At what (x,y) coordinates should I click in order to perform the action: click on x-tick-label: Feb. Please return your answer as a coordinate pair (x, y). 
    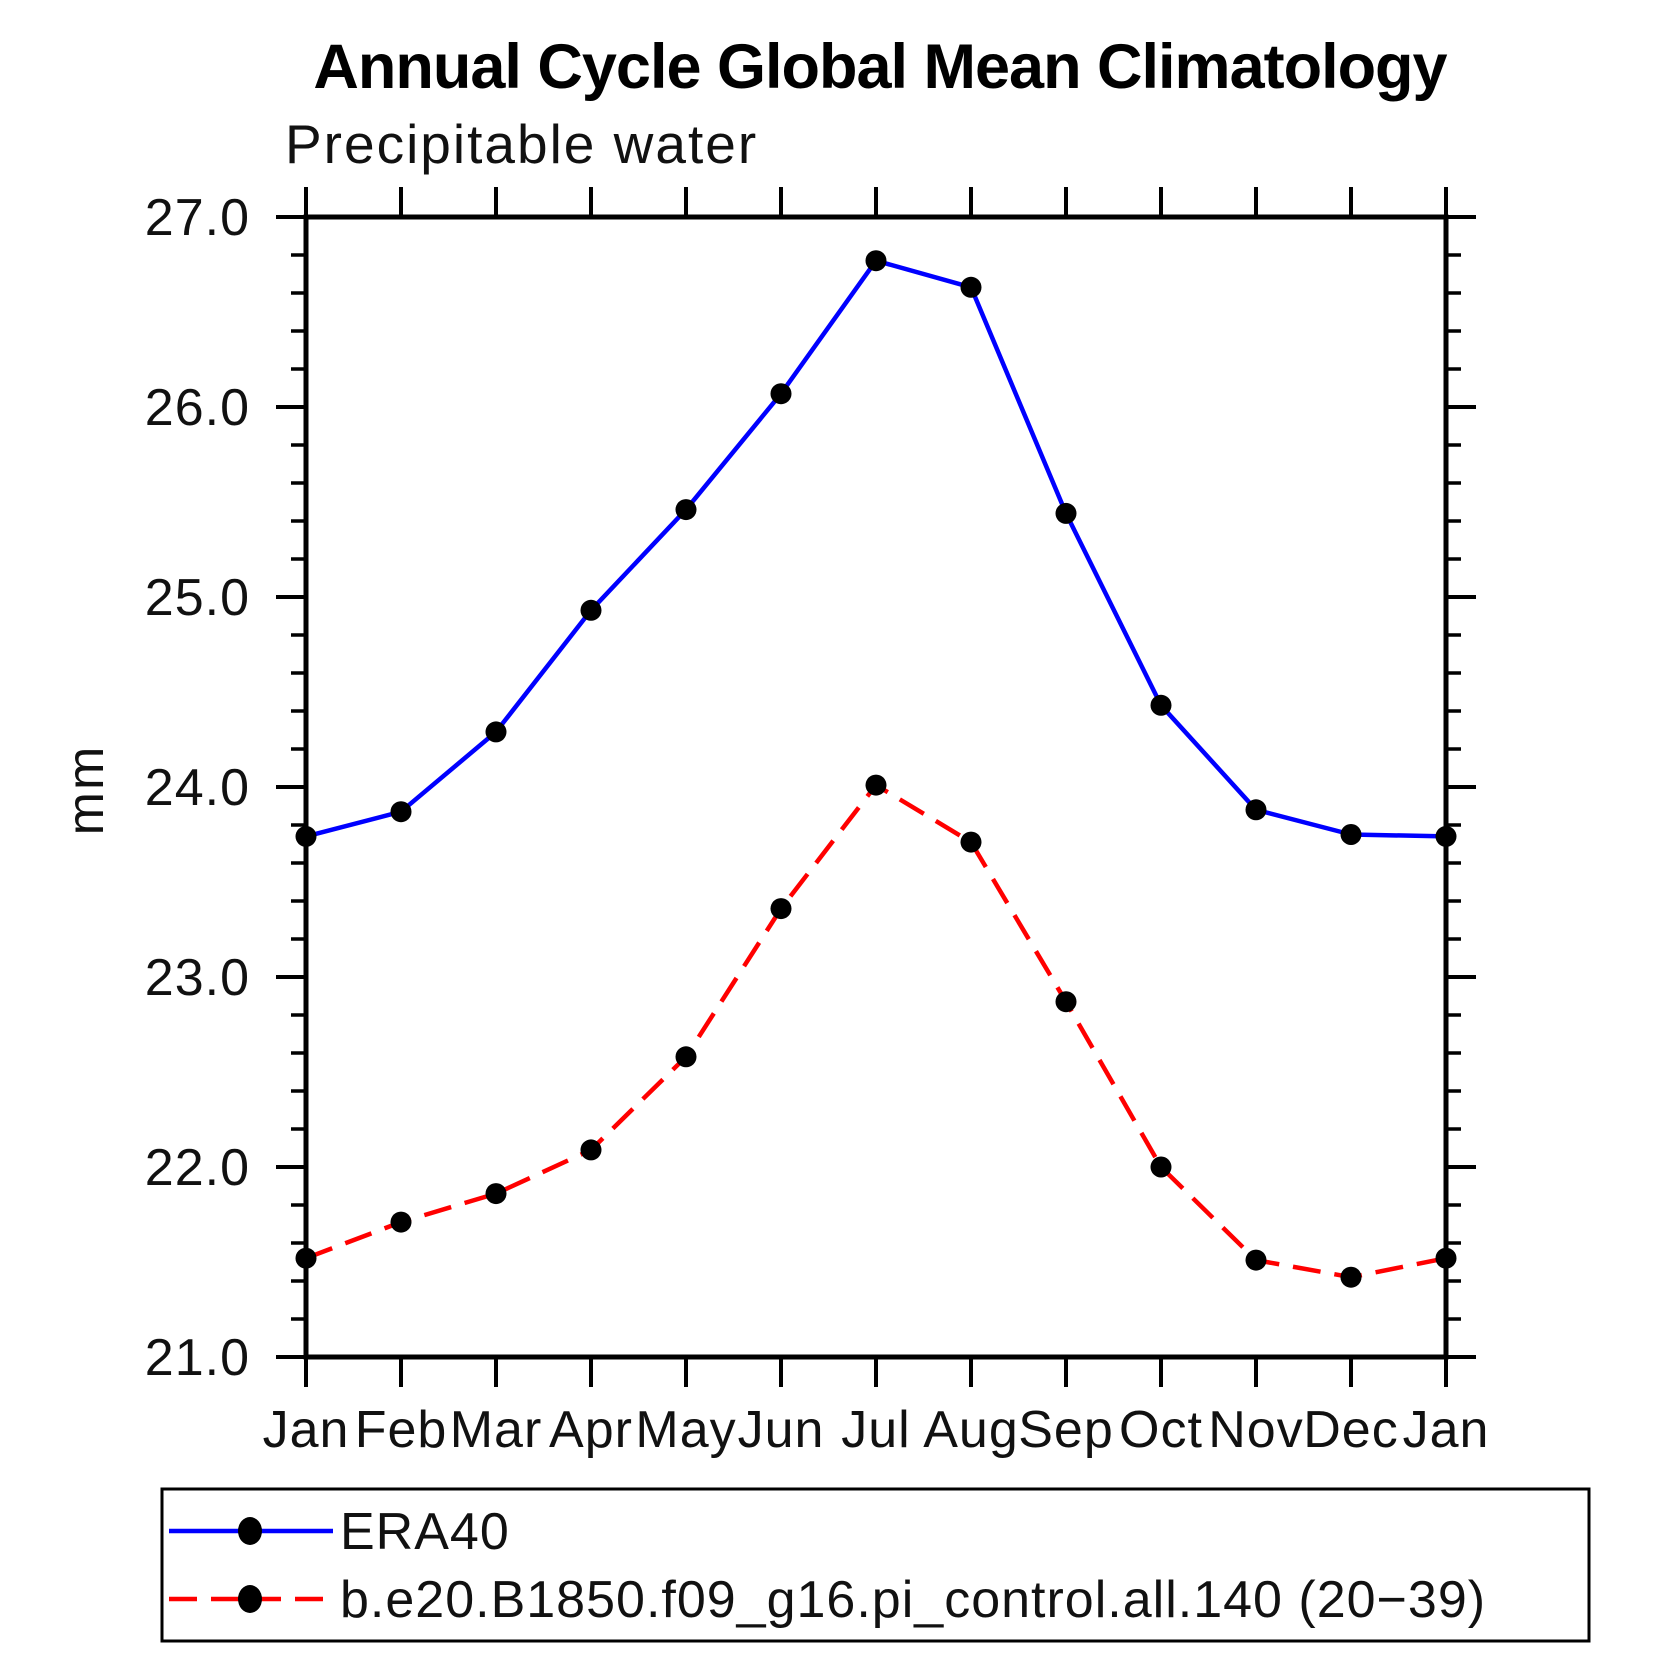
    Looking at the image, I should click on (401, 1430).